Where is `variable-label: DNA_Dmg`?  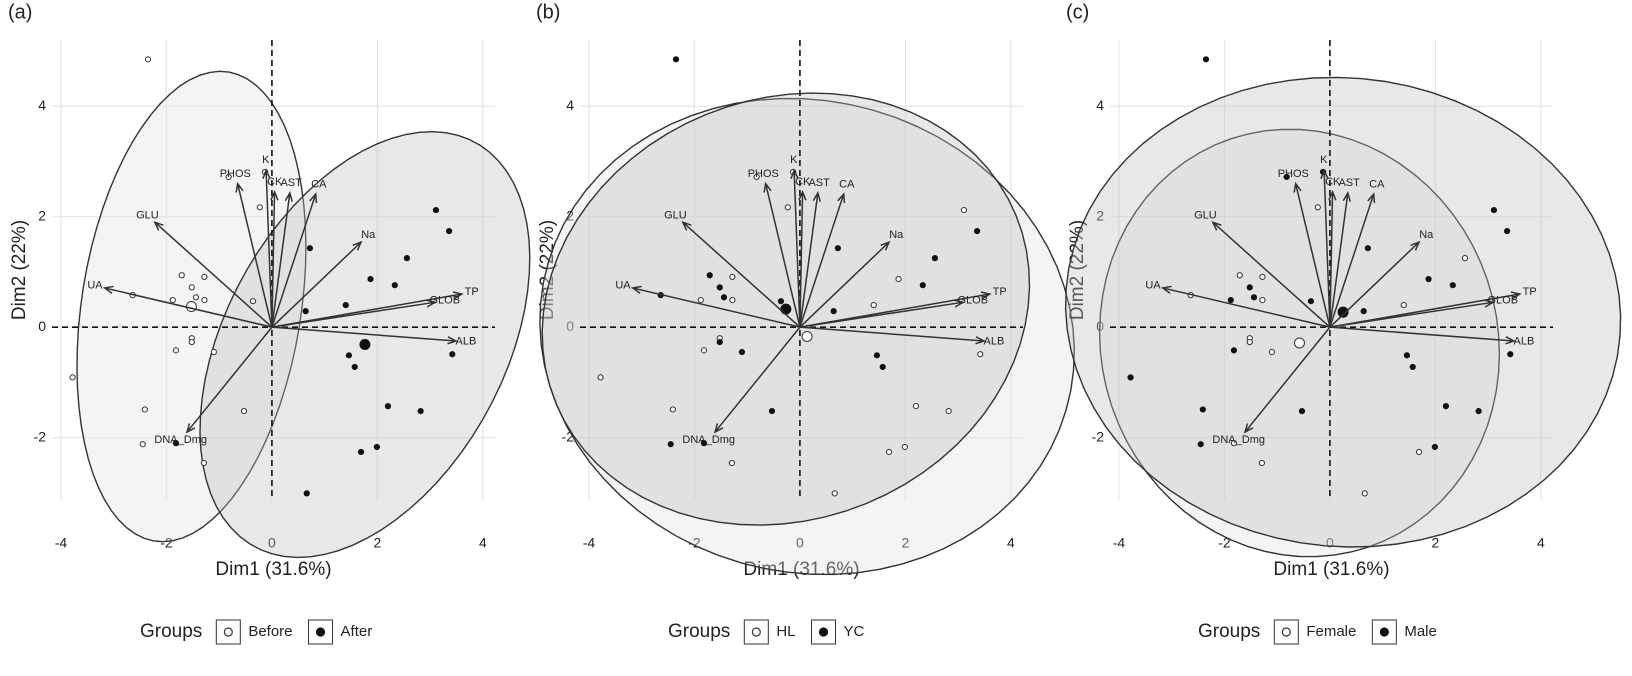
variable-label: DNA_Dmg is located at coordinates (180, 440).